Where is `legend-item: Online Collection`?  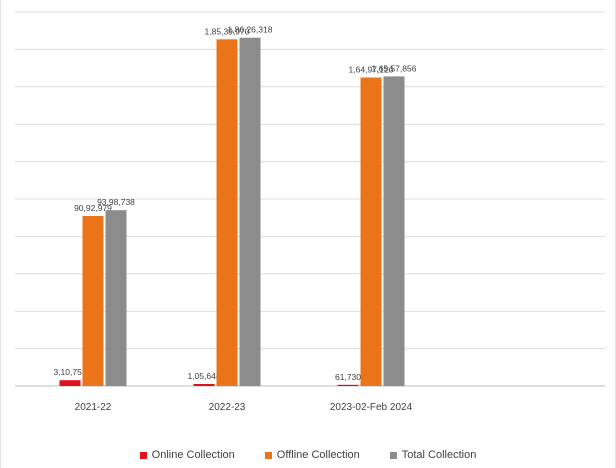 legend-item: Online Collection is located at coordinates (187, 455).